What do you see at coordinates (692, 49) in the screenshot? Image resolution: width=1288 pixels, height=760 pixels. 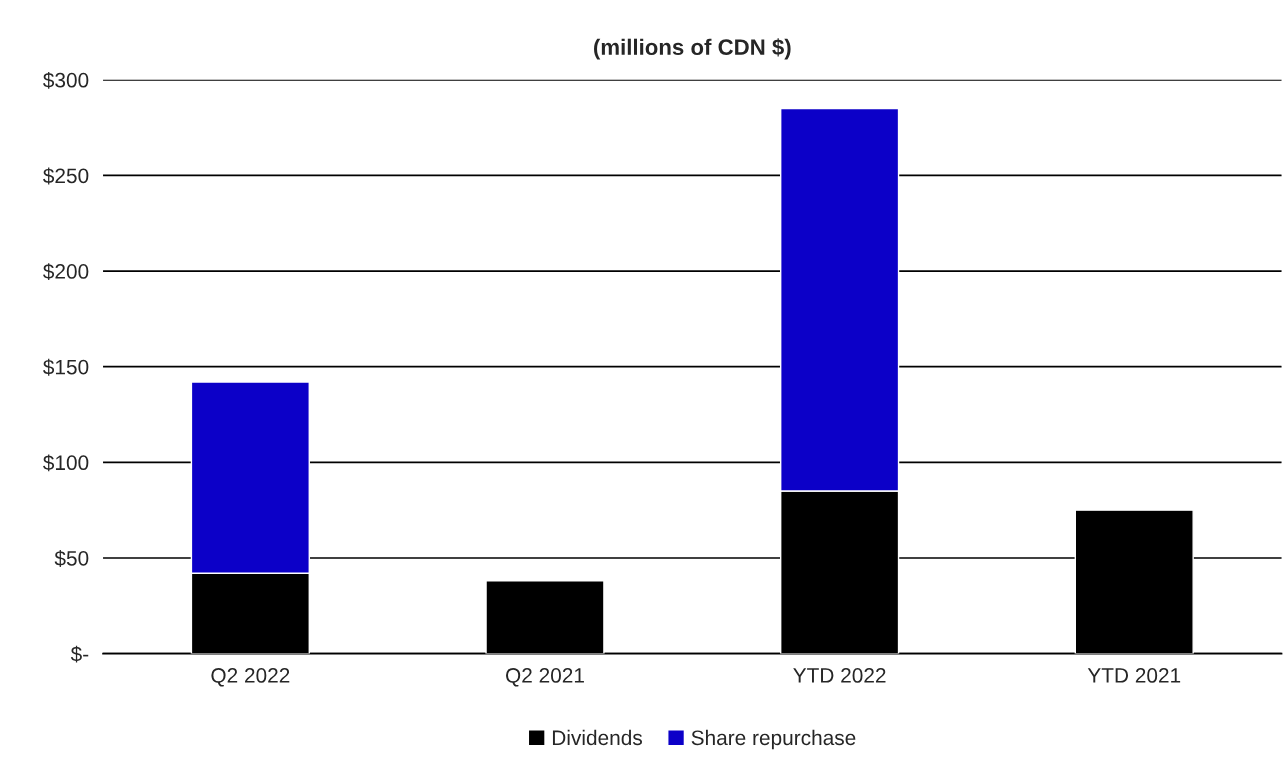 I see `chart-title: (millions of CDN $)` at bounding box center [692, 49].